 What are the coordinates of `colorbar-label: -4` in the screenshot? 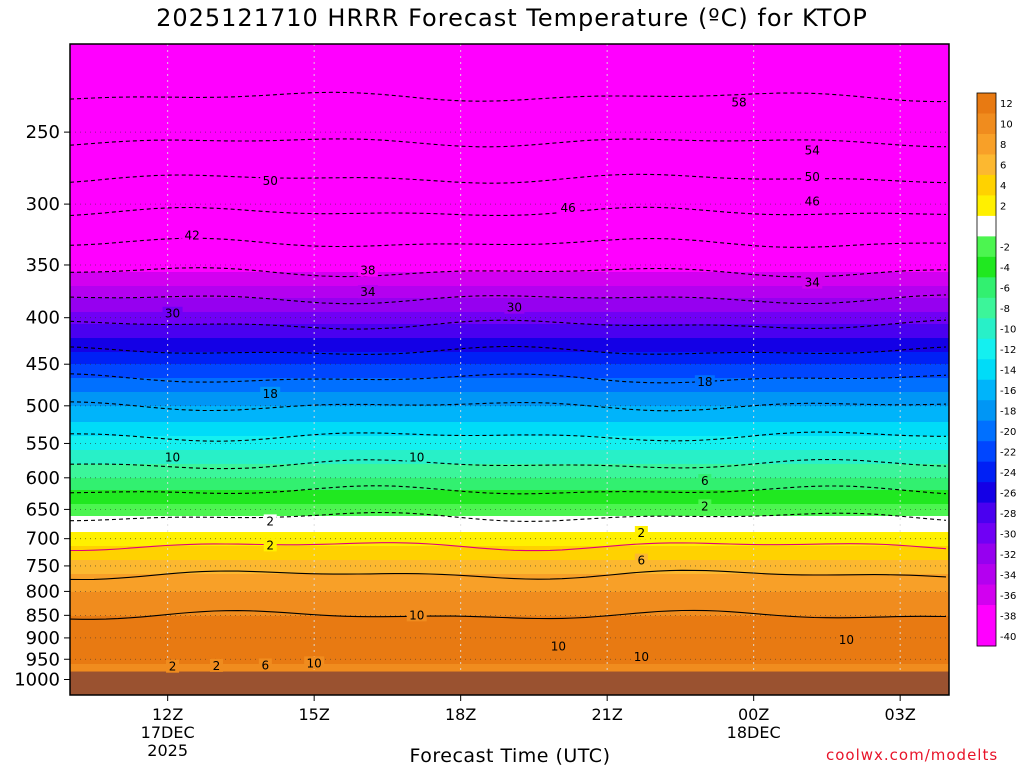 It's located at (1005, 268).